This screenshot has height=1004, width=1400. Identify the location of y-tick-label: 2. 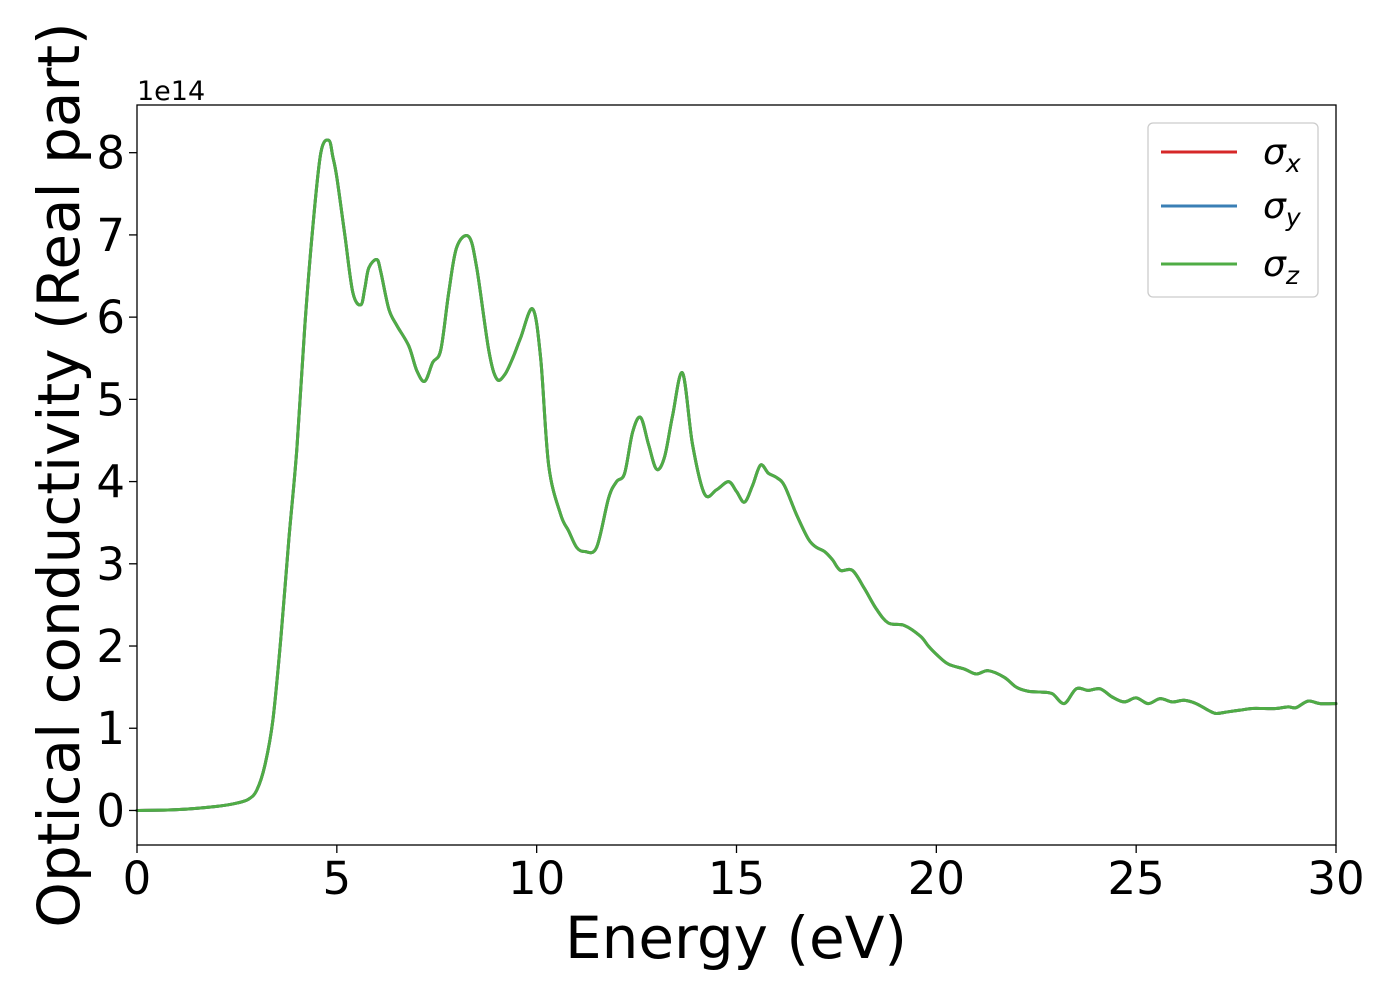
(110, 646).